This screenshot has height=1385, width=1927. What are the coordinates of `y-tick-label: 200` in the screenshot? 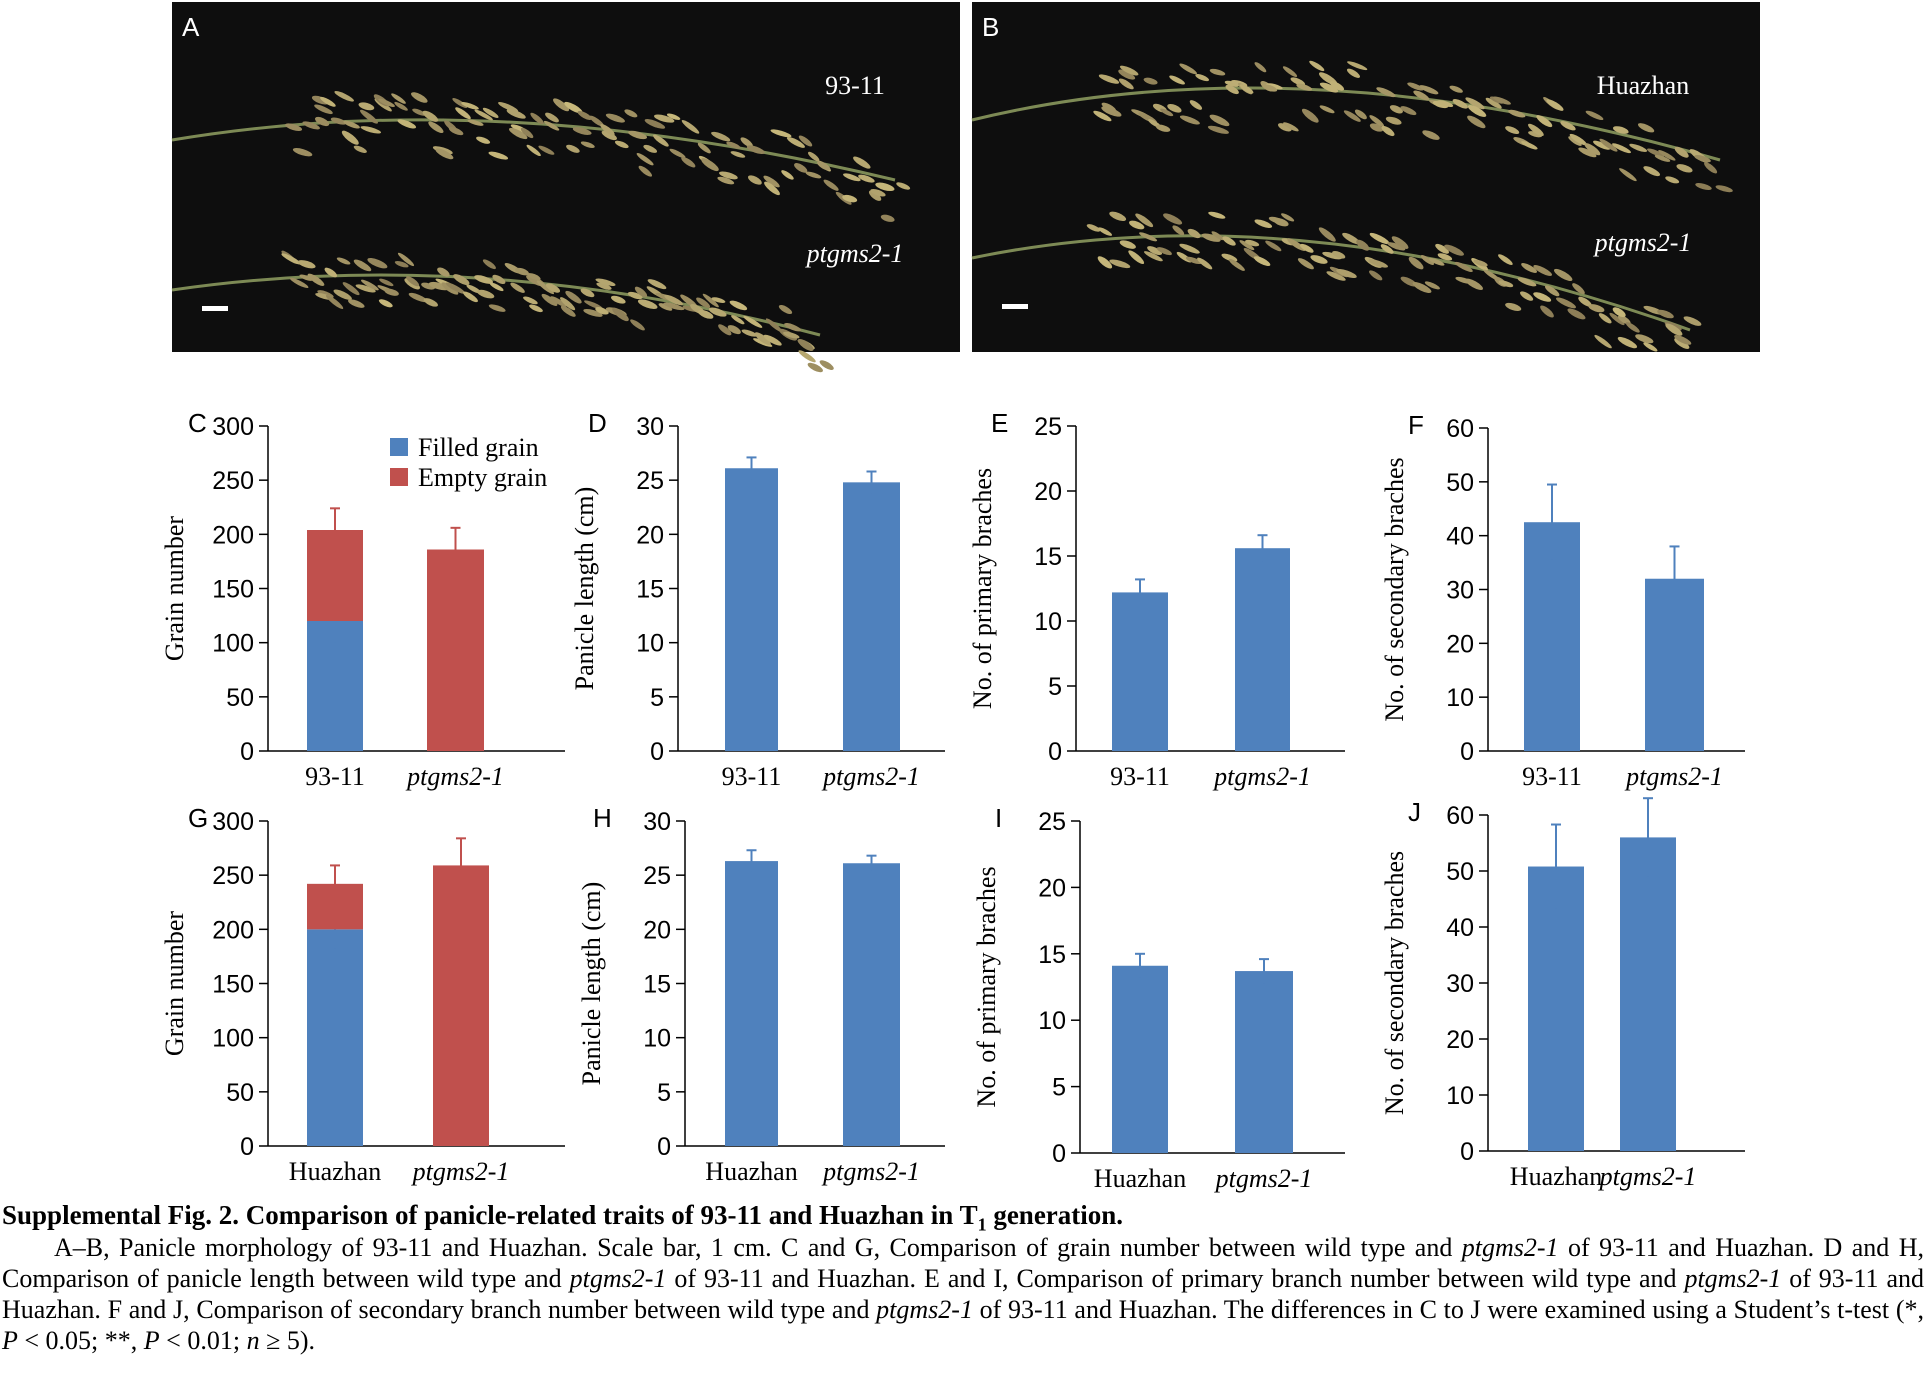 It's located at (233, 535).